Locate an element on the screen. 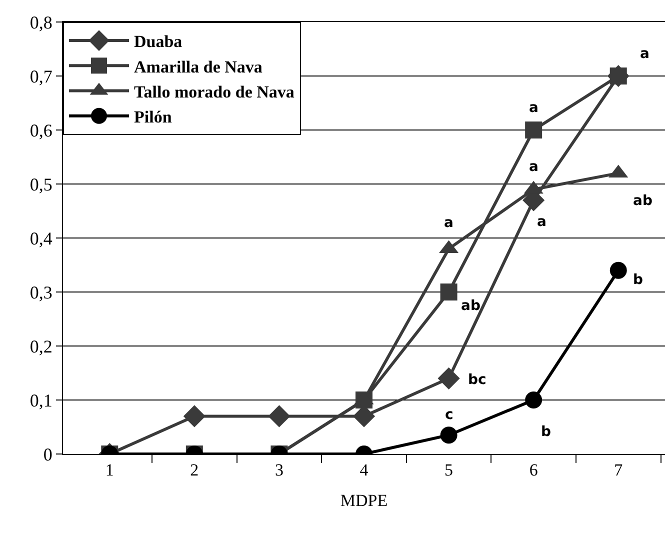 The height and width of the screenshot is (535, 665). annotation: c is located at coordinates (449, 415).